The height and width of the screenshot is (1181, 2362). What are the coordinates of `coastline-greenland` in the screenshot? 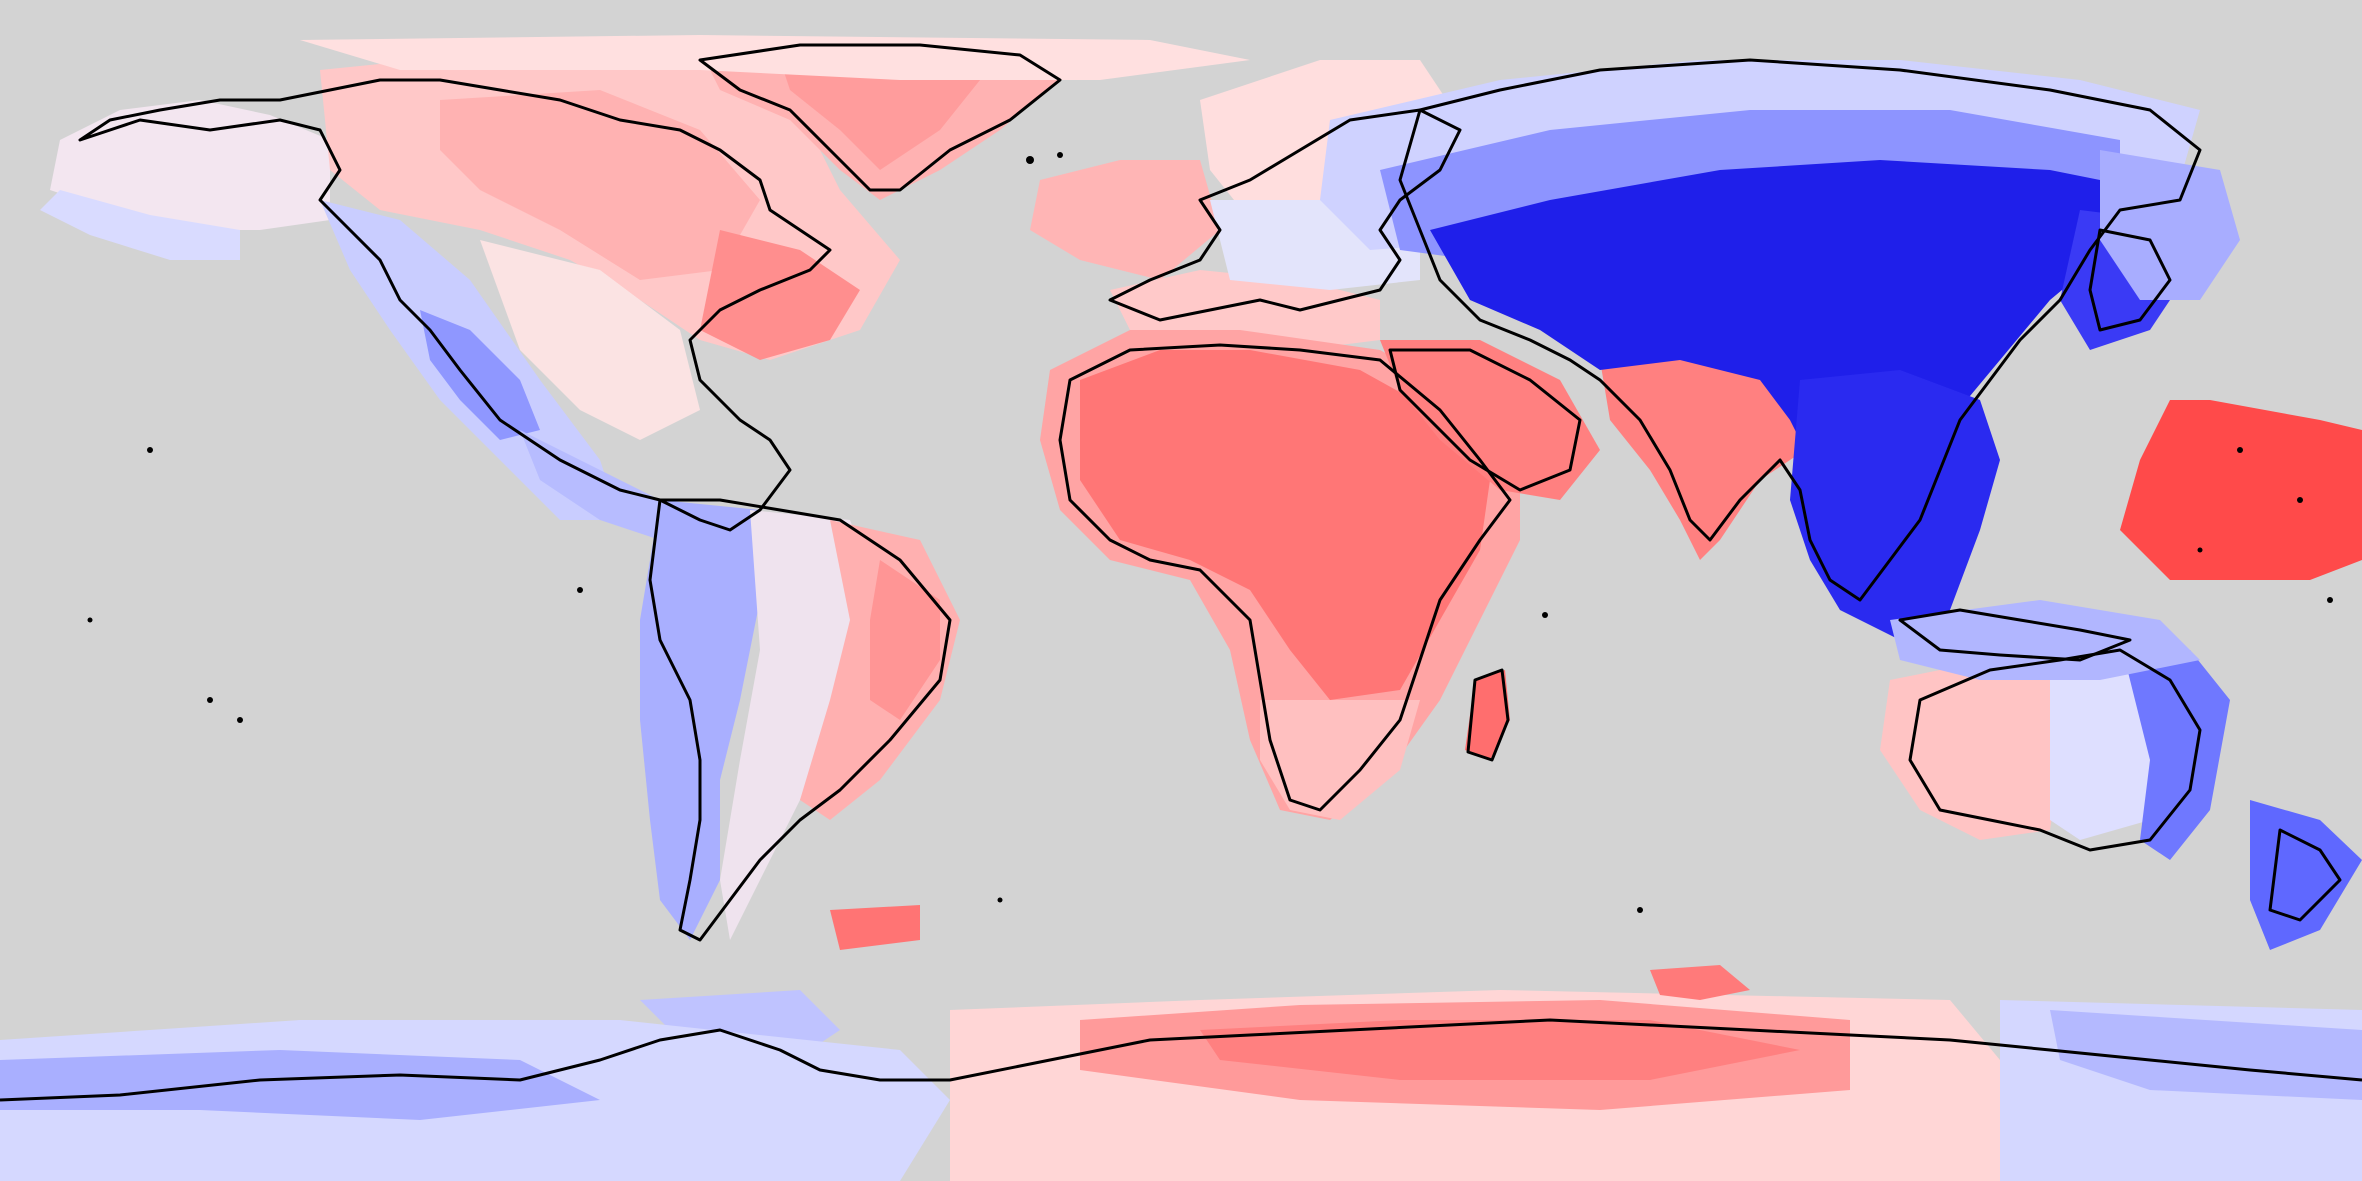 It's located at (880, 117).